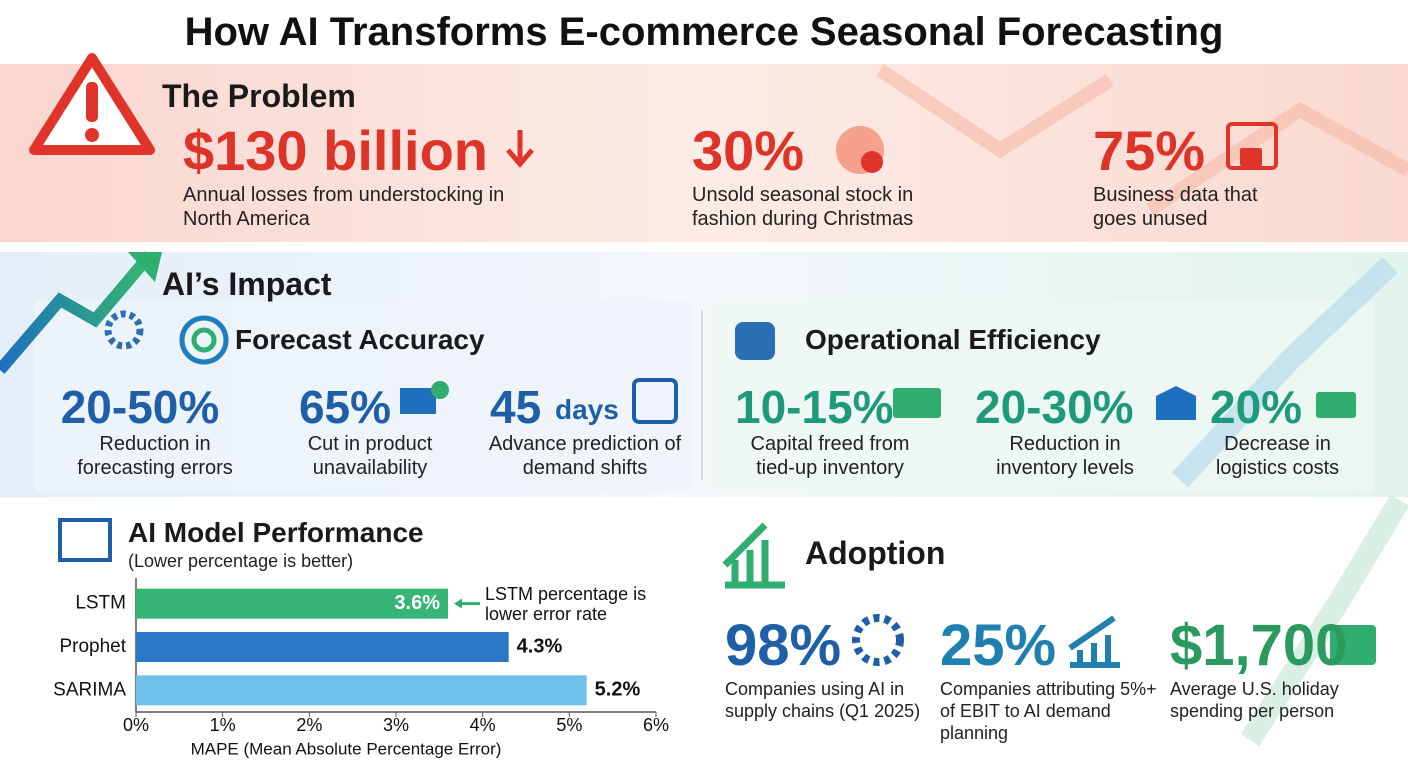 Image resolution: width=1408 pixels, height=768 pixels. Describe the element at coordinates (585, 456) in the screenshot. I see `stat-text: Advance prediction of demand shifts` at that location.